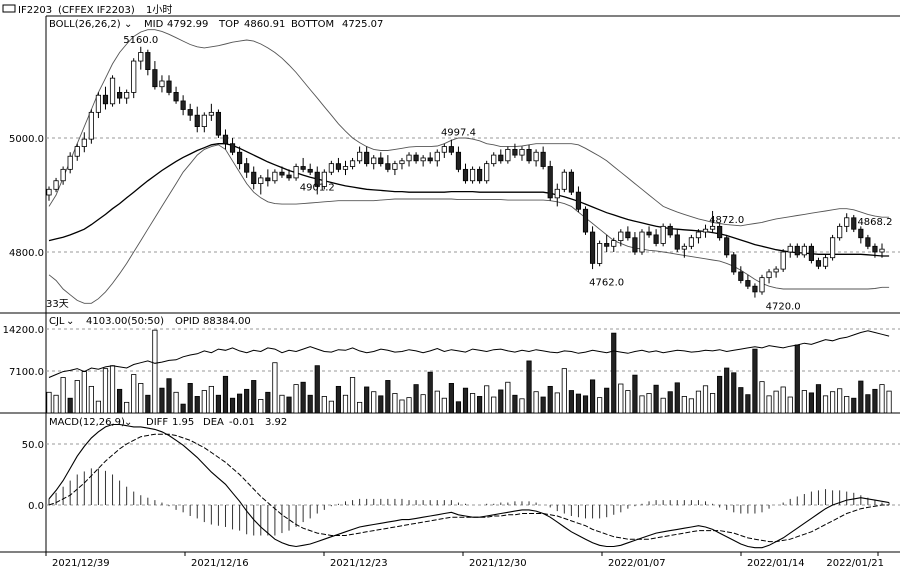  What do you see at coordinates (35, 10) in the screenshot?
I see `symbol-label: IF2203` at bounding box center [35, 10].